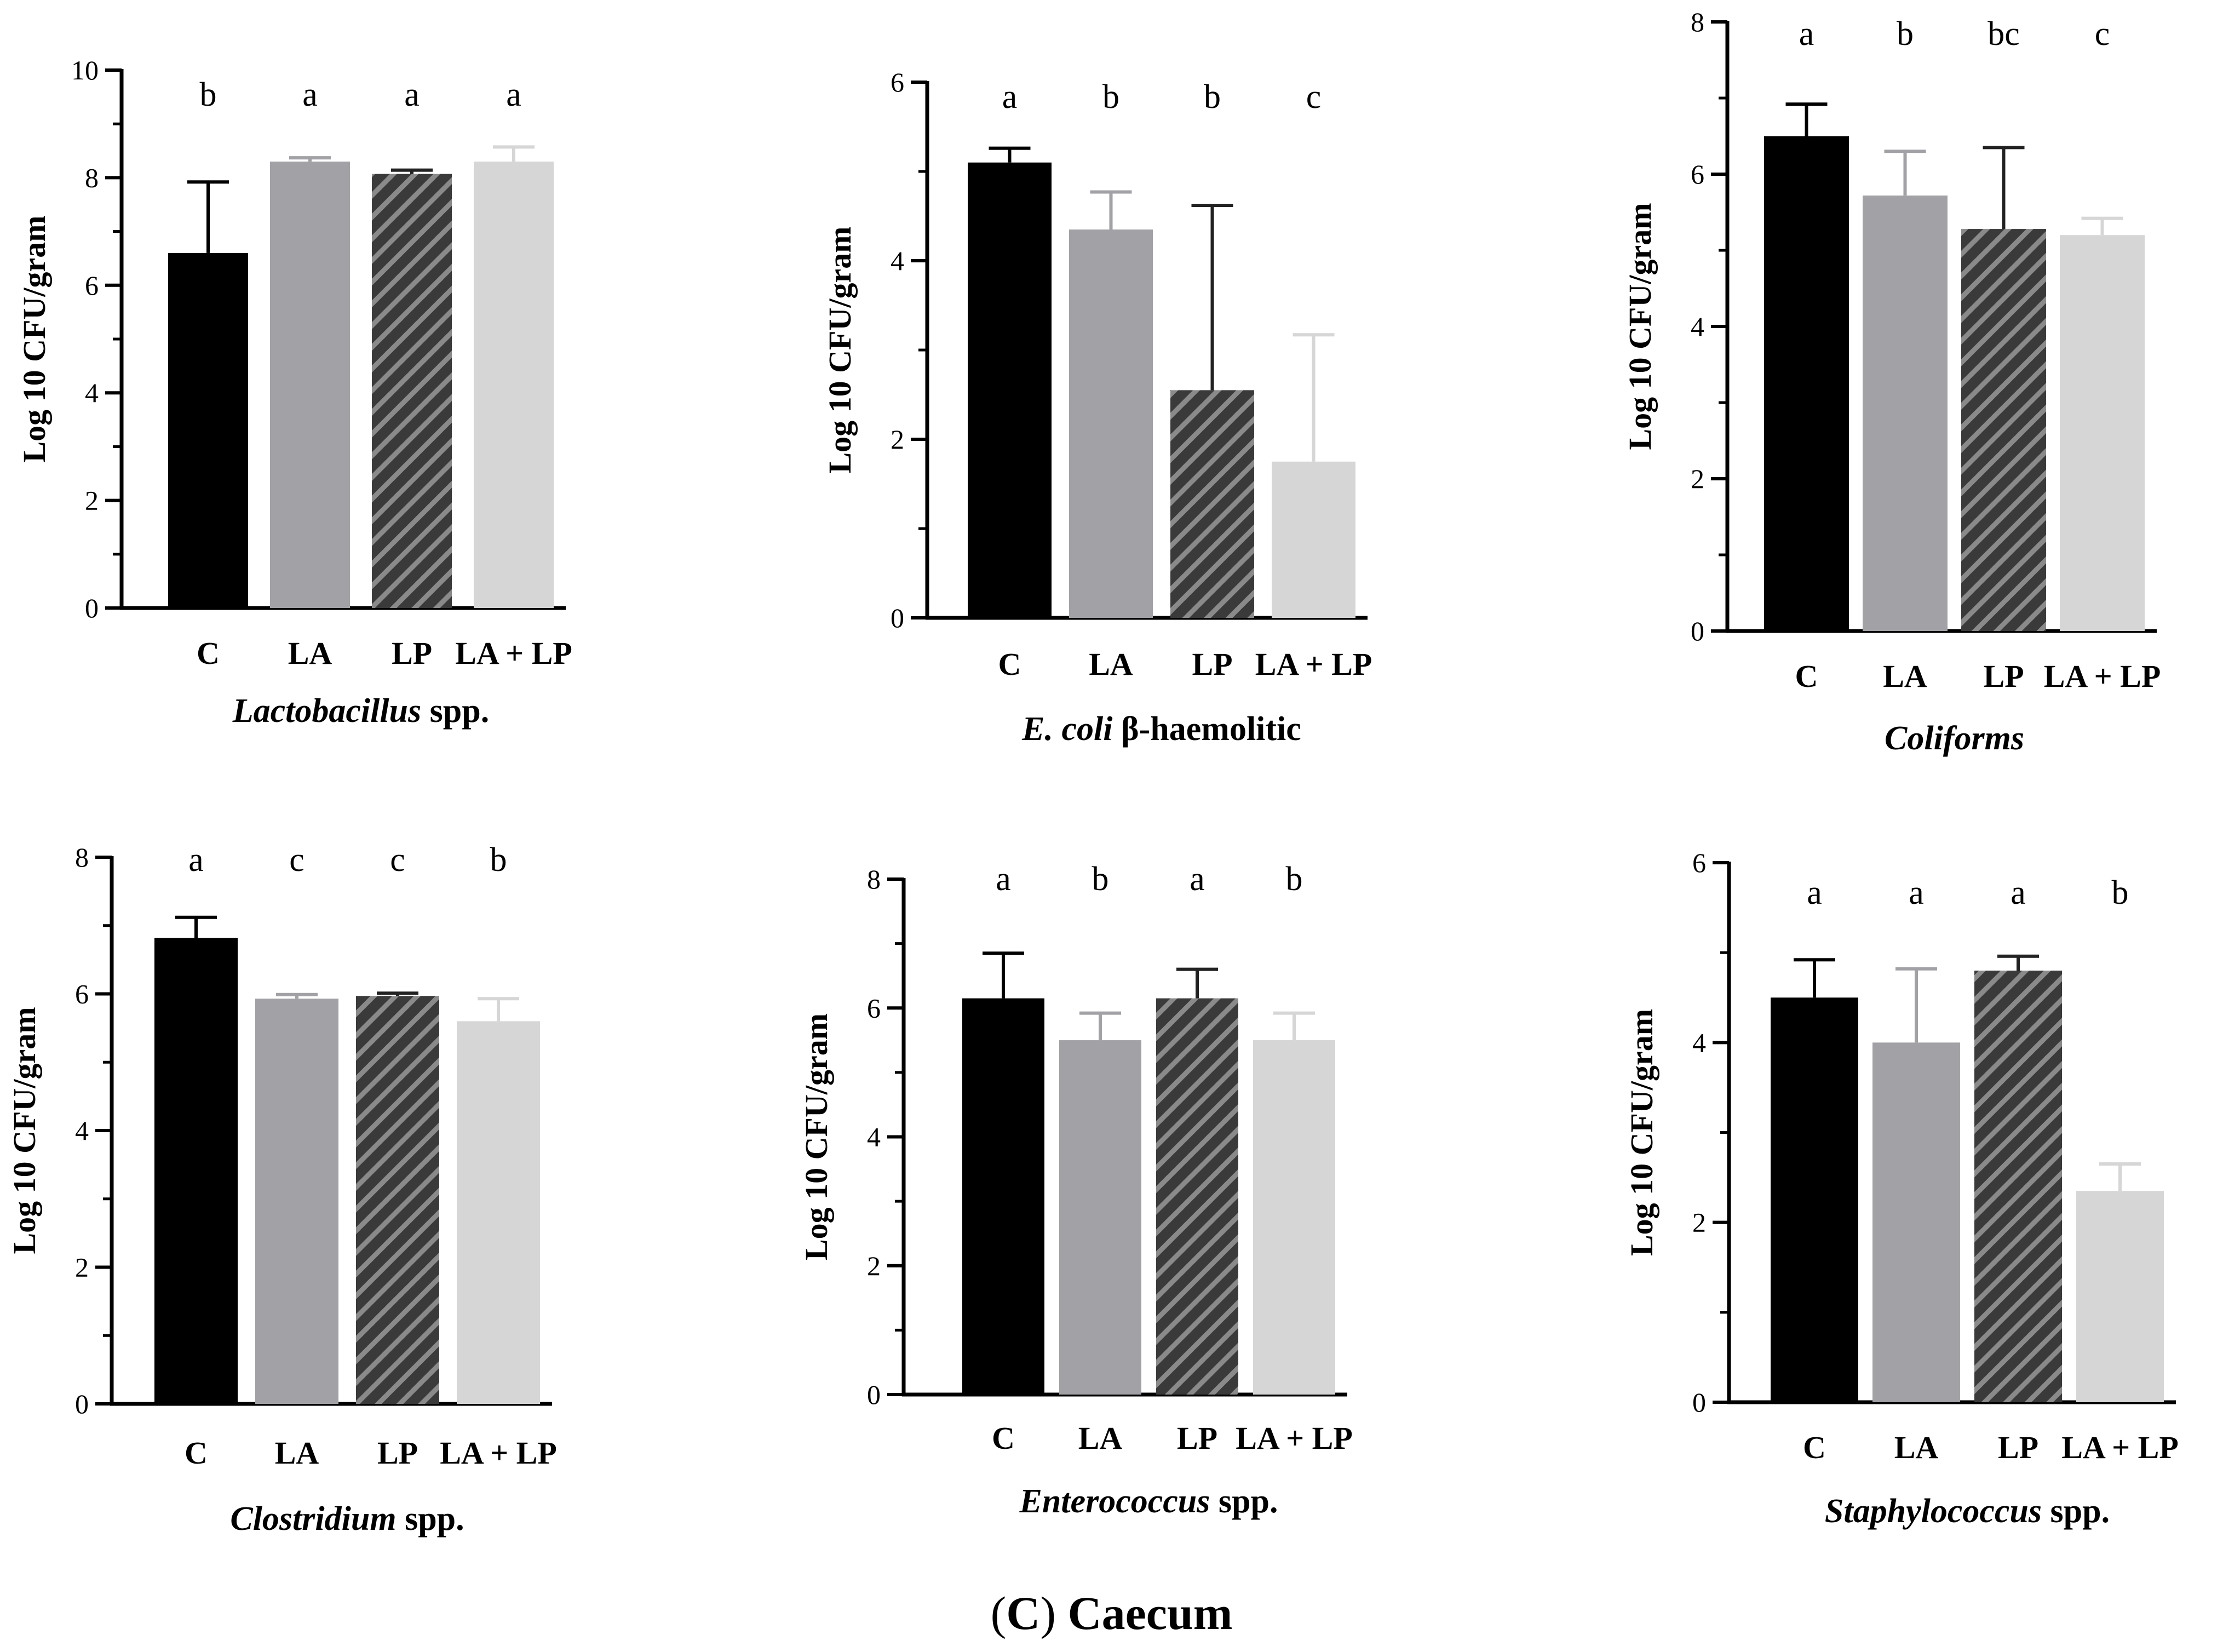 The height and width of the screenshot is (1652, 2223). What do you see at coordinates (1115, 1501) in the screenshot?
I see `chart-title-italic: Enterococcus` at bounding box center [1115, 1501].